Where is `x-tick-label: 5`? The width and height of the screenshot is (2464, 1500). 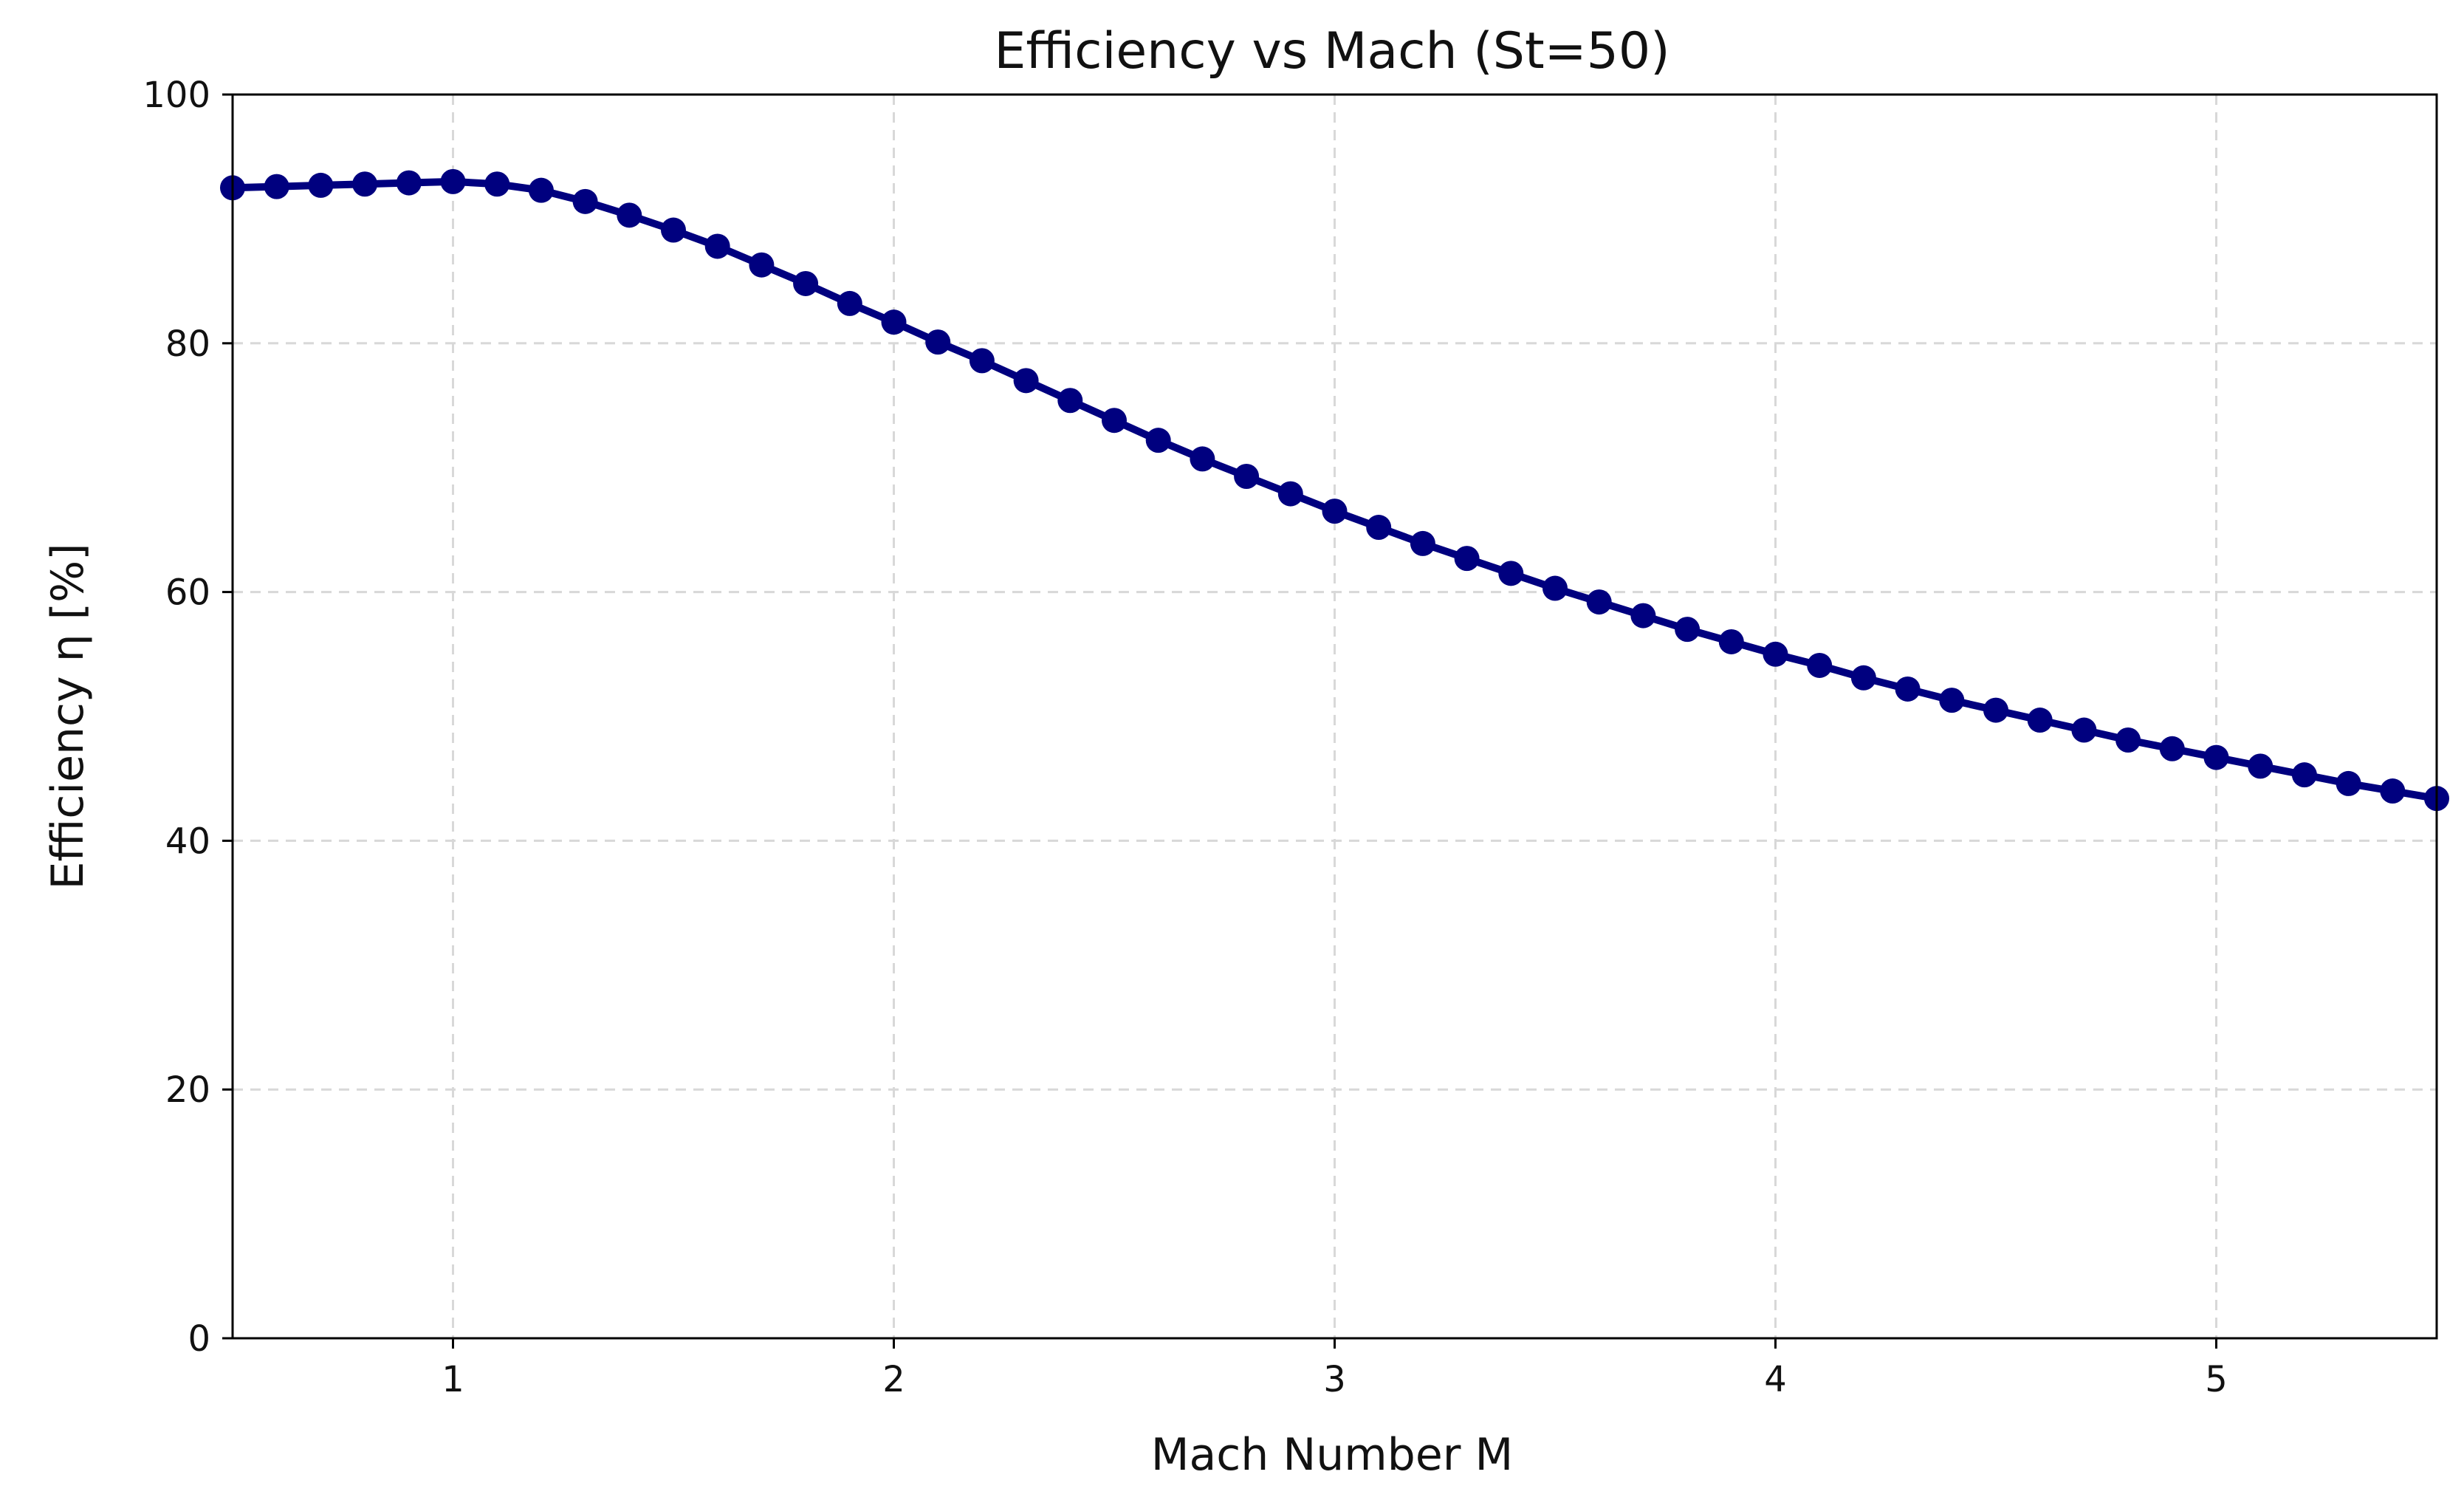 x-tick-label: 5 is located at coordinates (2216, 1380).